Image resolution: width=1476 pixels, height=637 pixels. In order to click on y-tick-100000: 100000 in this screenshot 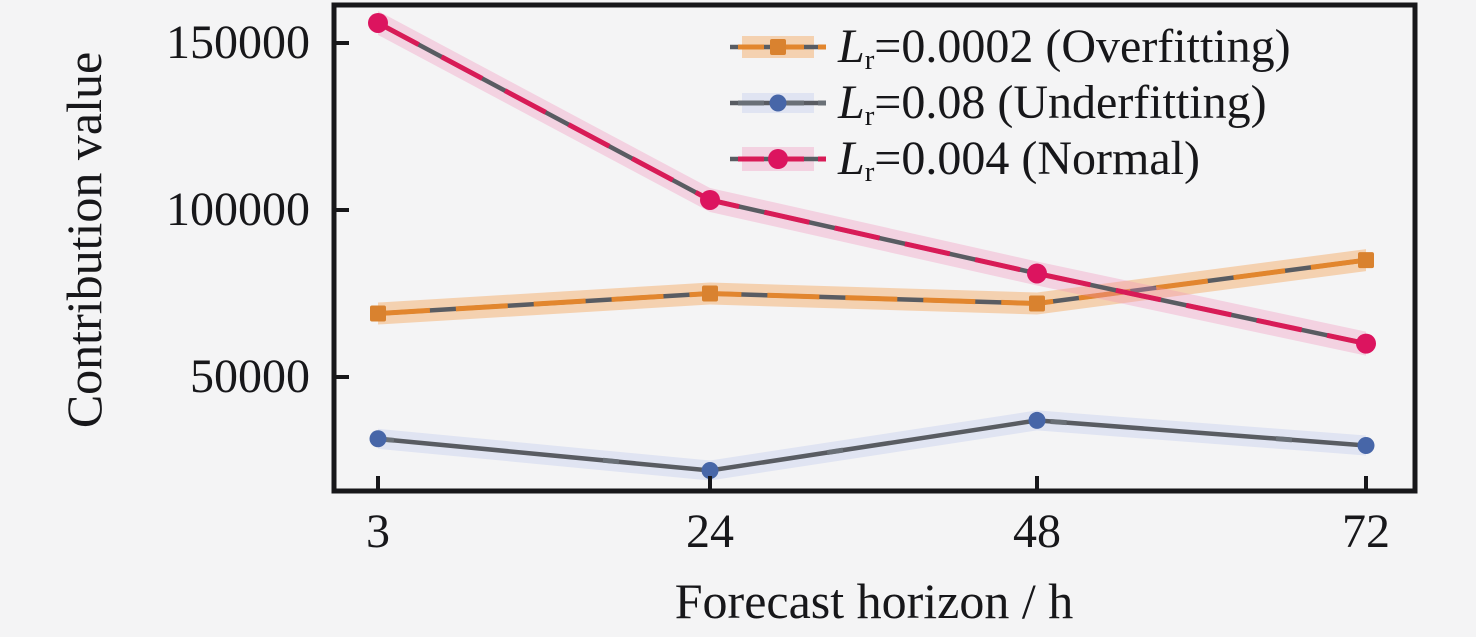, I will do `click(238, 209)`.